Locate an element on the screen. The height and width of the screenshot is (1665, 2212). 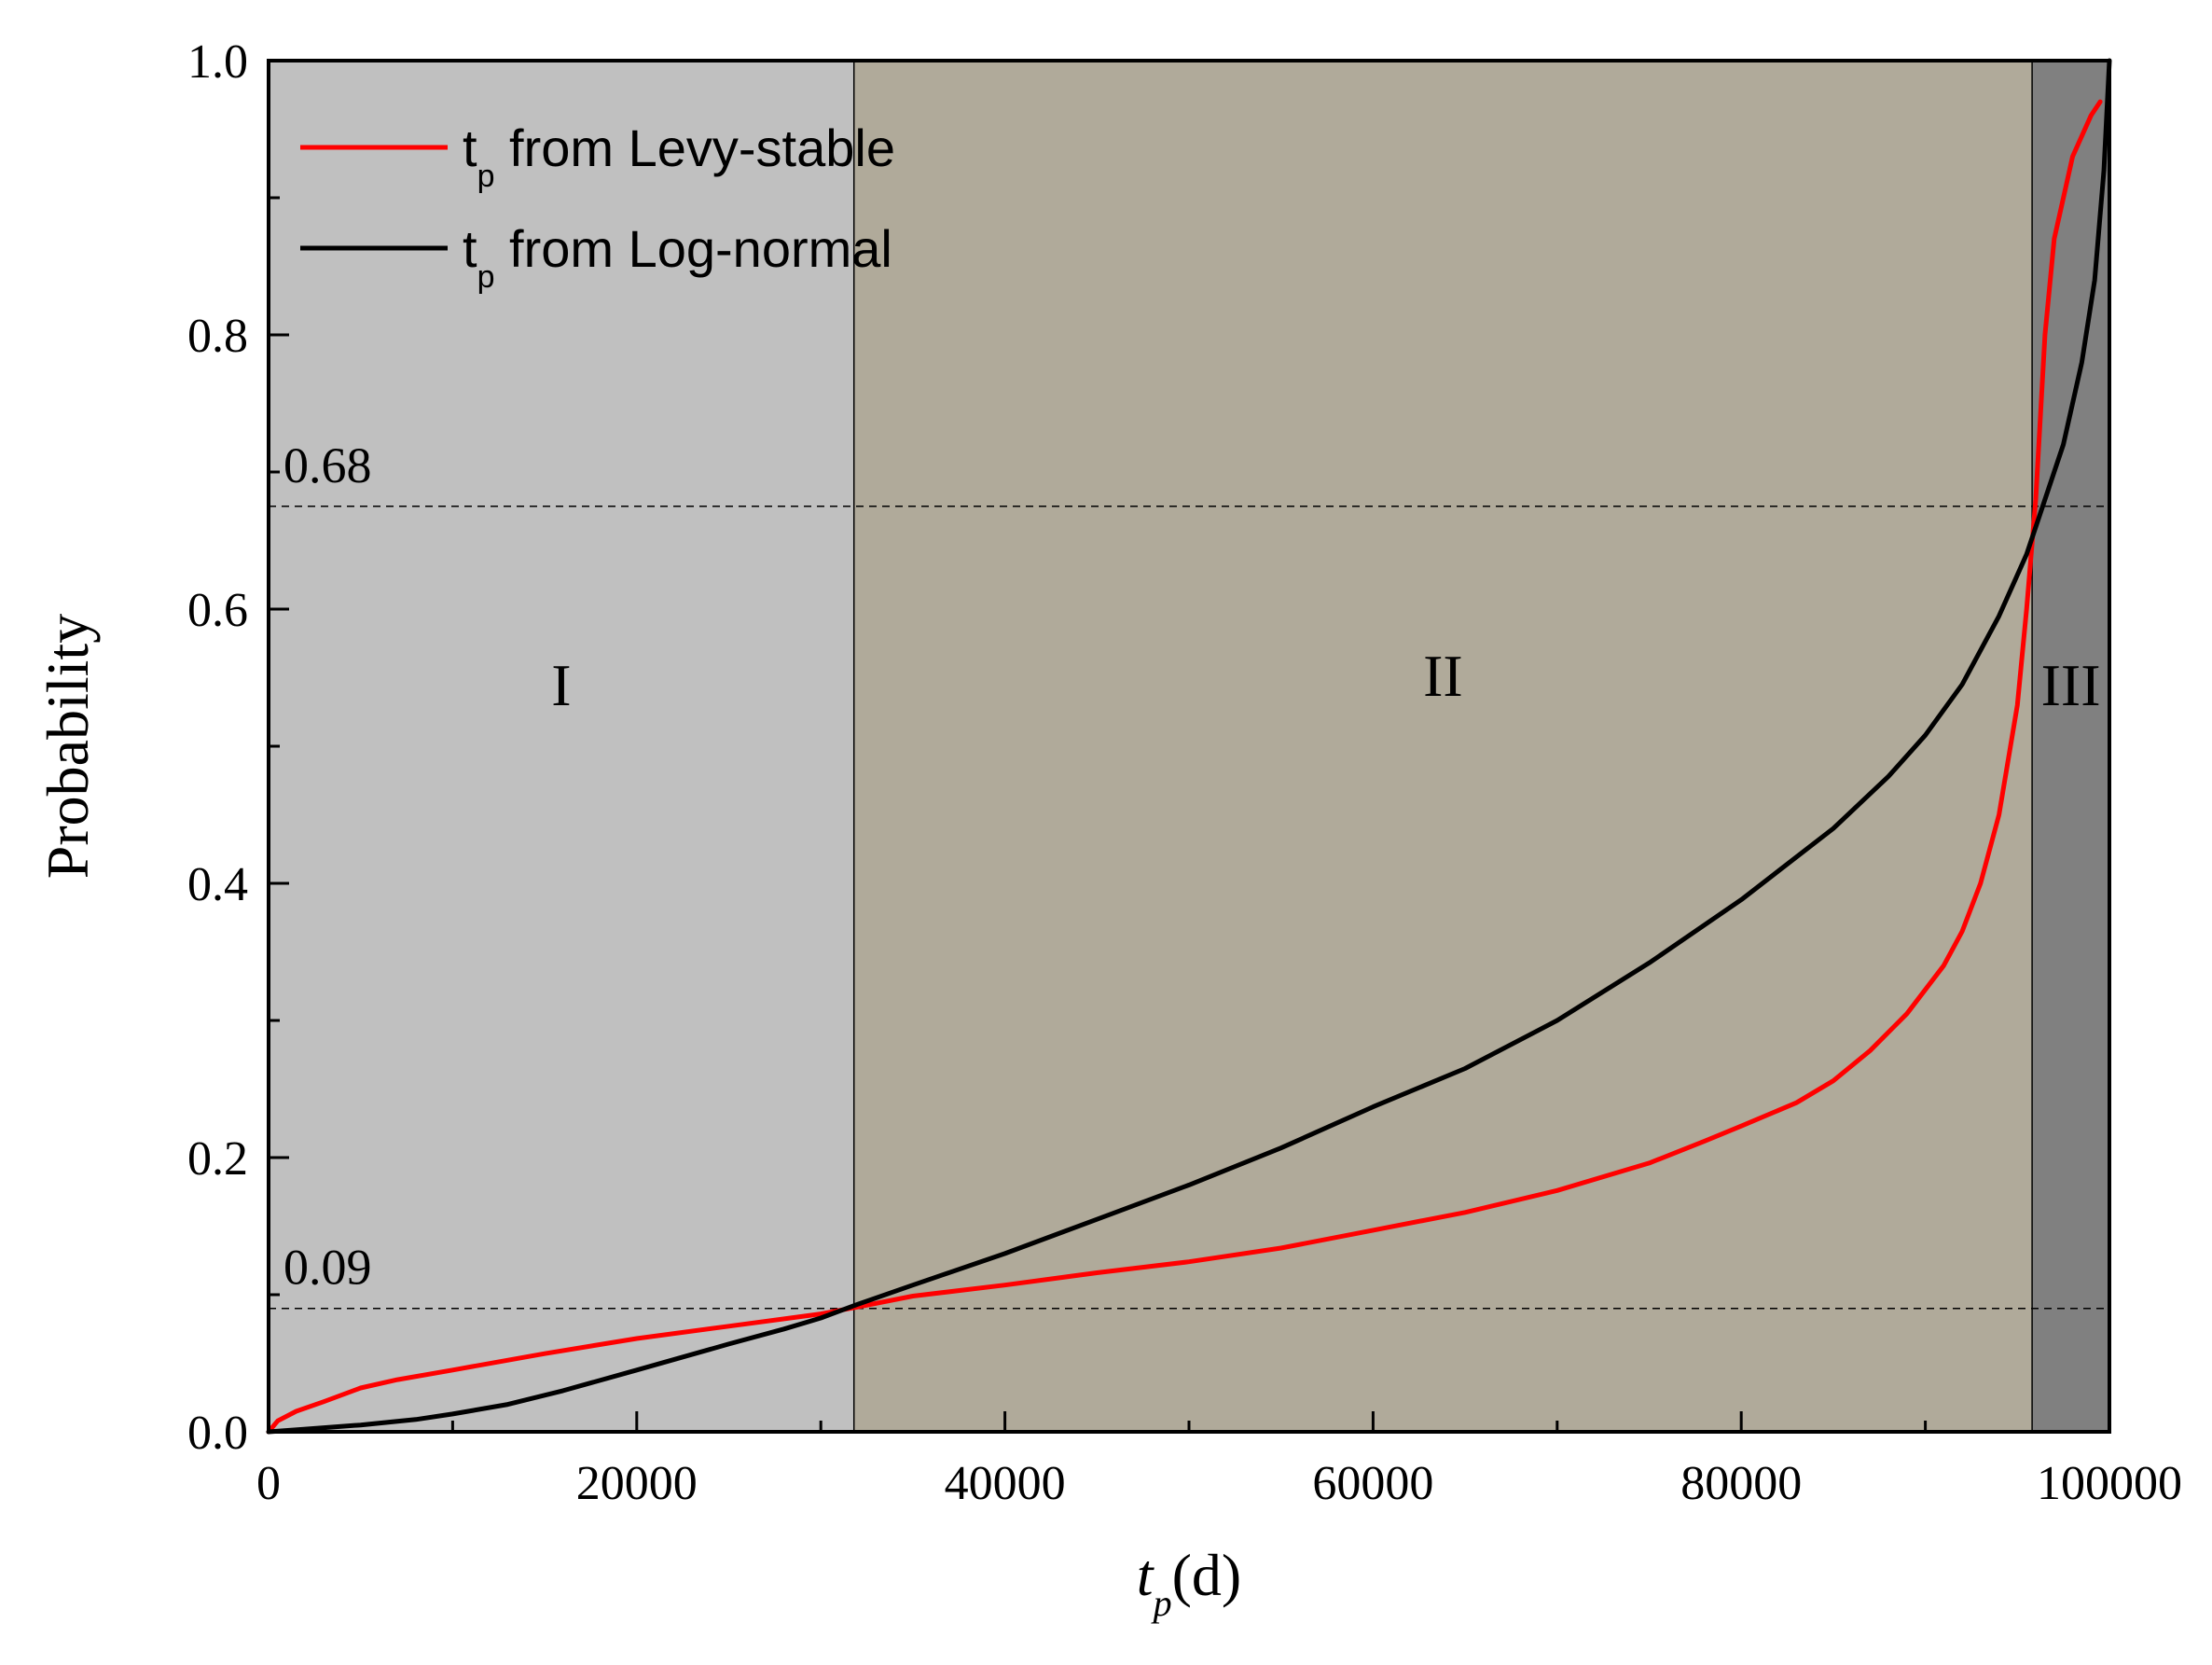
x-tick-label: 20000 is located at coordinates (637, 1483).